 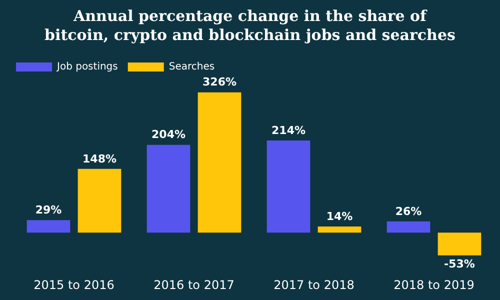 What do you see at coordinates (459, 264) in the screenshot?
I see `data-label: -53%` at bounding box center [459, 264].